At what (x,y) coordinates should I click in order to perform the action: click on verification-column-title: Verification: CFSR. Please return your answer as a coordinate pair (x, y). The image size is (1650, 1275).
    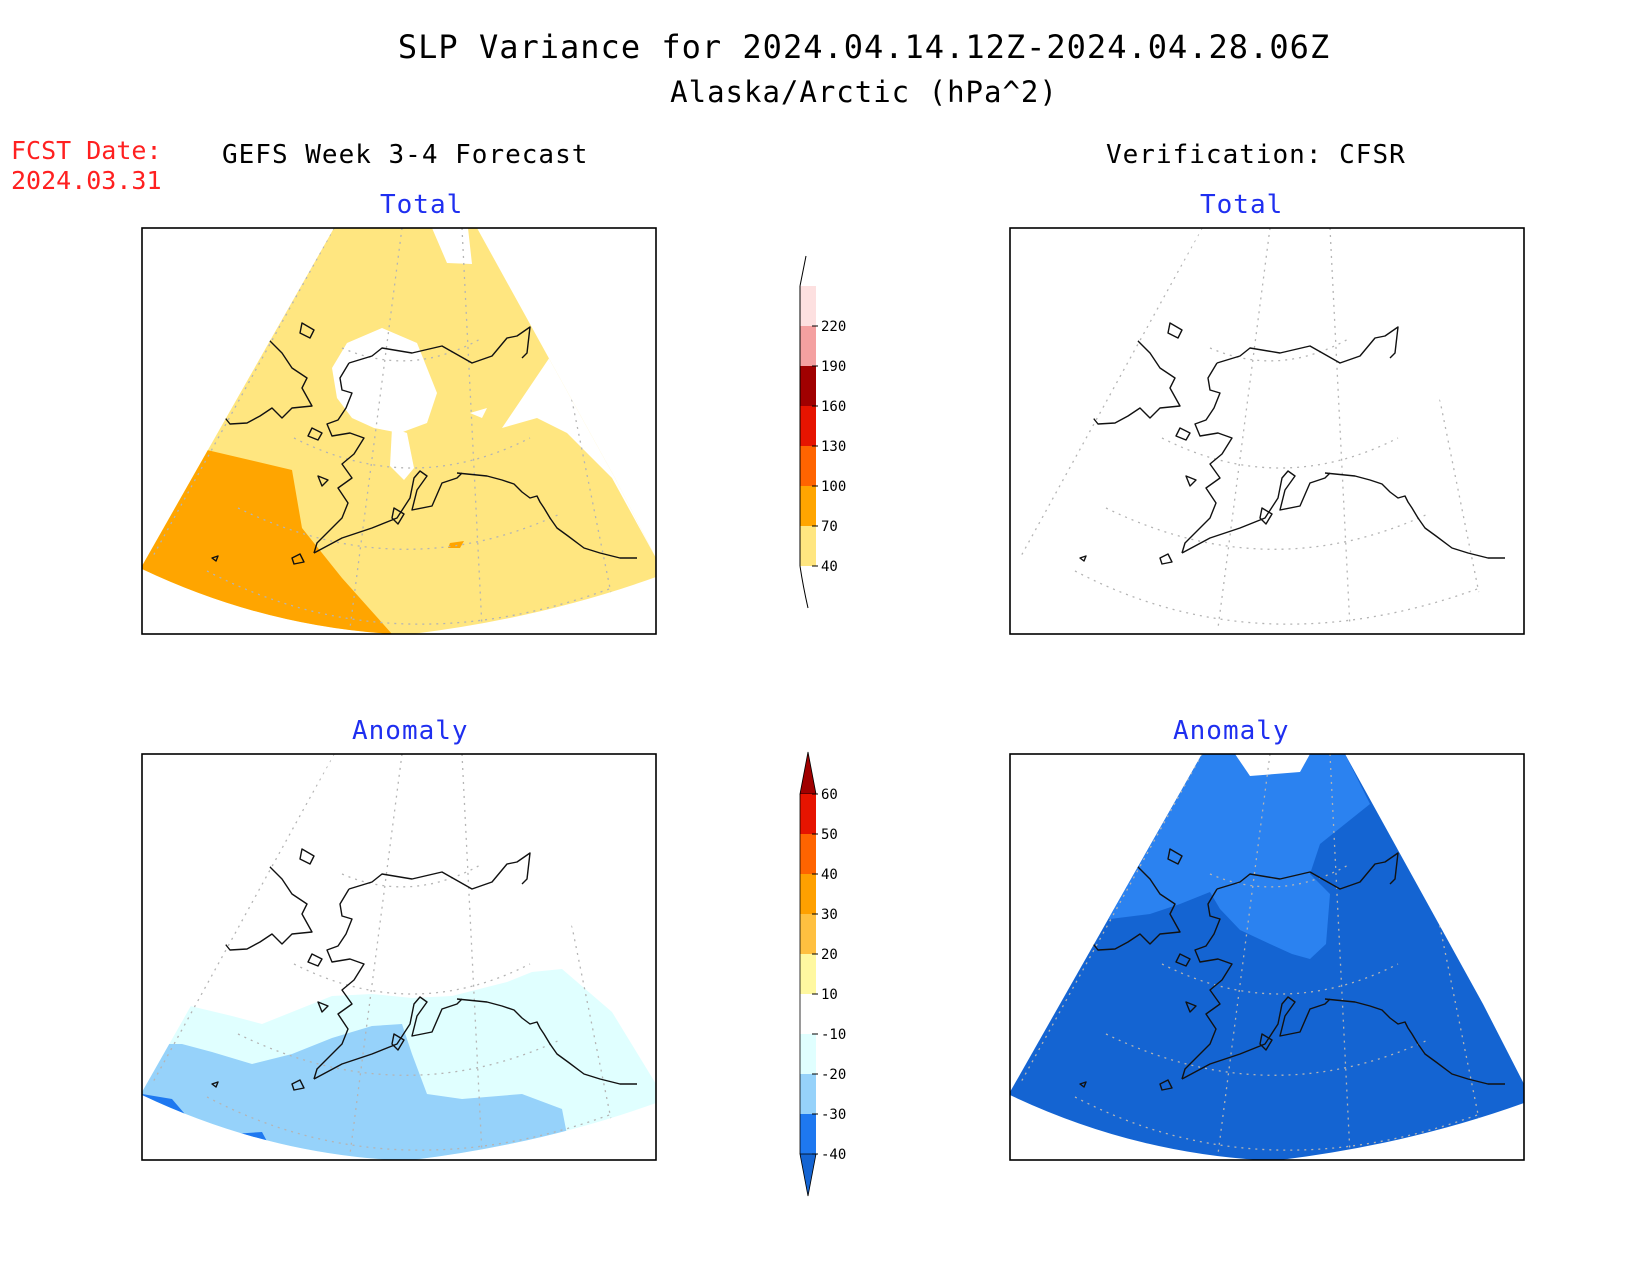
    Looking at the image, I should click on (1256, 155).